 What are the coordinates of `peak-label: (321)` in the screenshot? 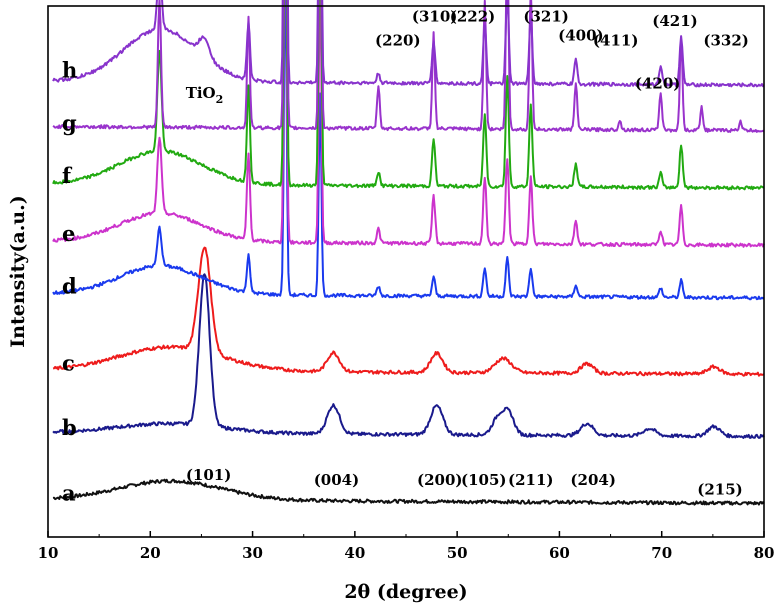 It's located at (546, 16).